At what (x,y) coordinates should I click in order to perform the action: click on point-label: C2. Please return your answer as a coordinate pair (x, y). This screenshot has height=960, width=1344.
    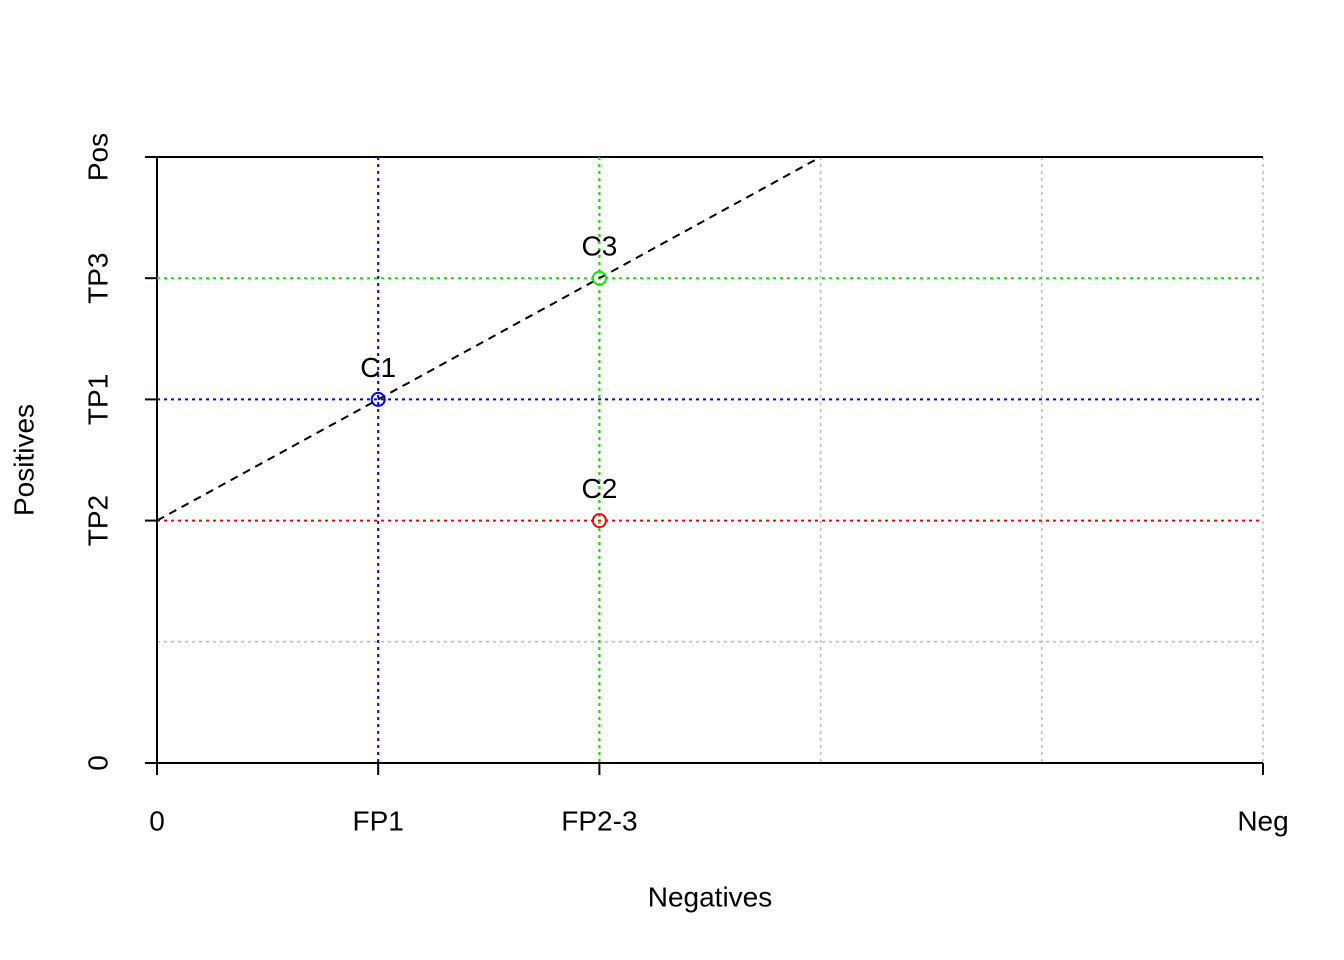
    Looking at the image, I should click on (600, 488).